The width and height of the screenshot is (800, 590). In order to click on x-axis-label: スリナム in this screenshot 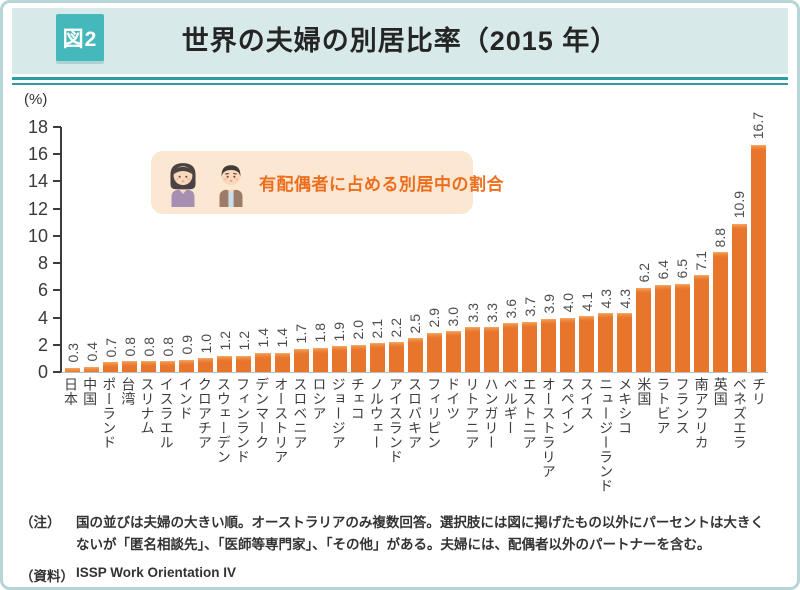, I will do `click(147, 406)`.